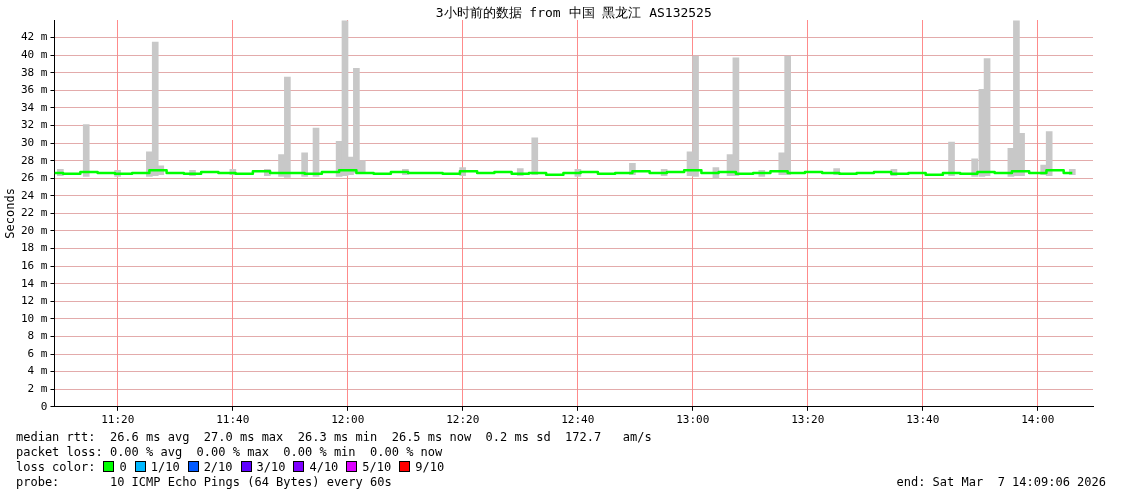 This screenshot has height=494, width=1121. I want to click on legend-label: 1/10, so click(165, 467).